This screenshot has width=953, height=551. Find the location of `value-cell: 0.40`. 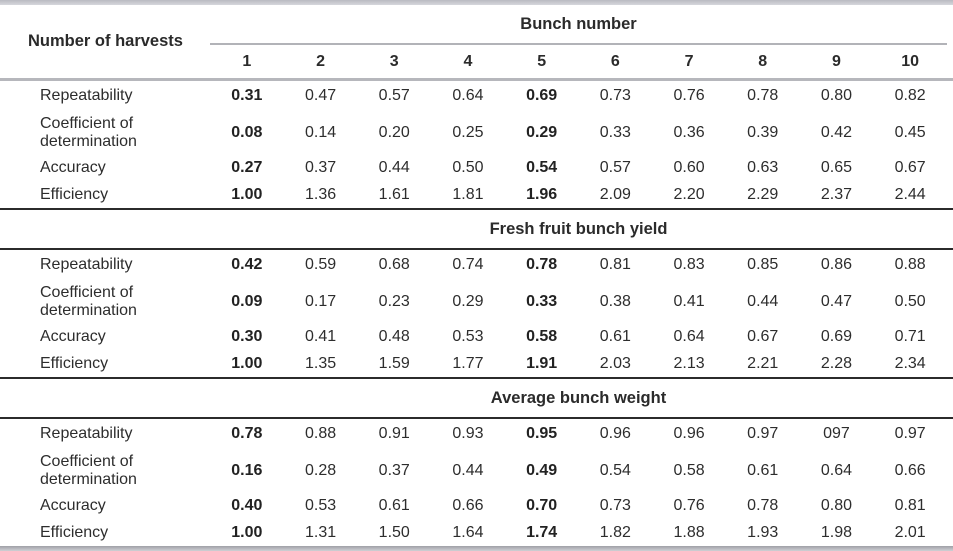

value-cell: 0.40 is located at coordinates (247, 505).